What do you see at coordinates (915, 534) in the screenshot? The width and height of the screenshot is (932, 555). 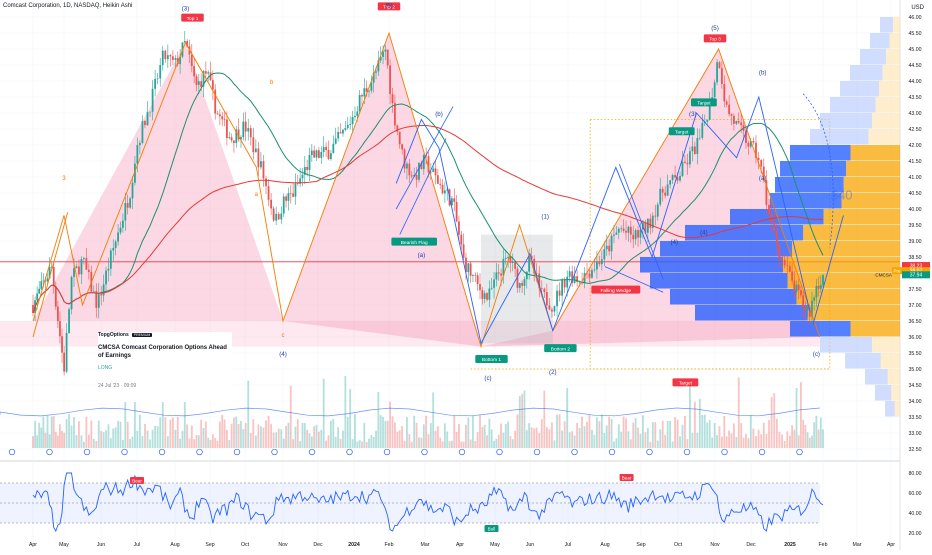 I see `oscillator-tick-label: 20.00` at bounding box center [915, 534].